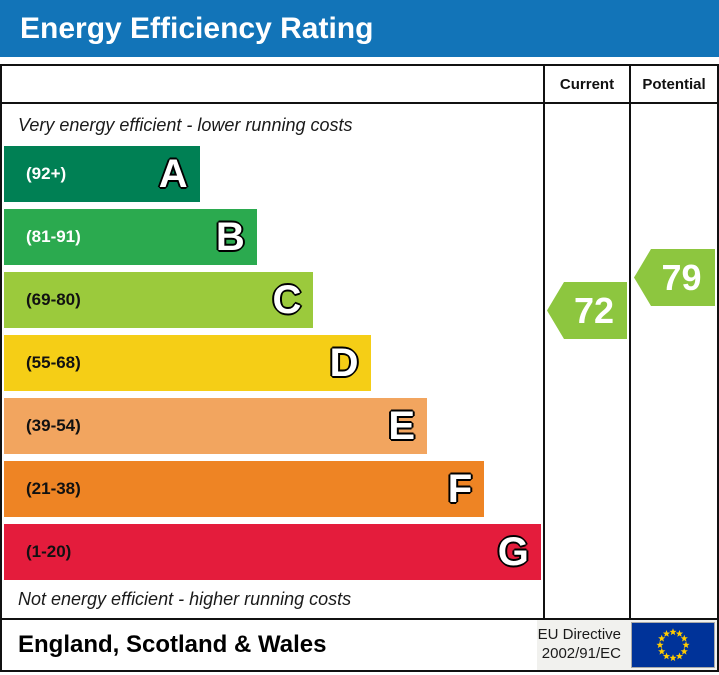  I want to click on band-letter: D, so click(344, 363).